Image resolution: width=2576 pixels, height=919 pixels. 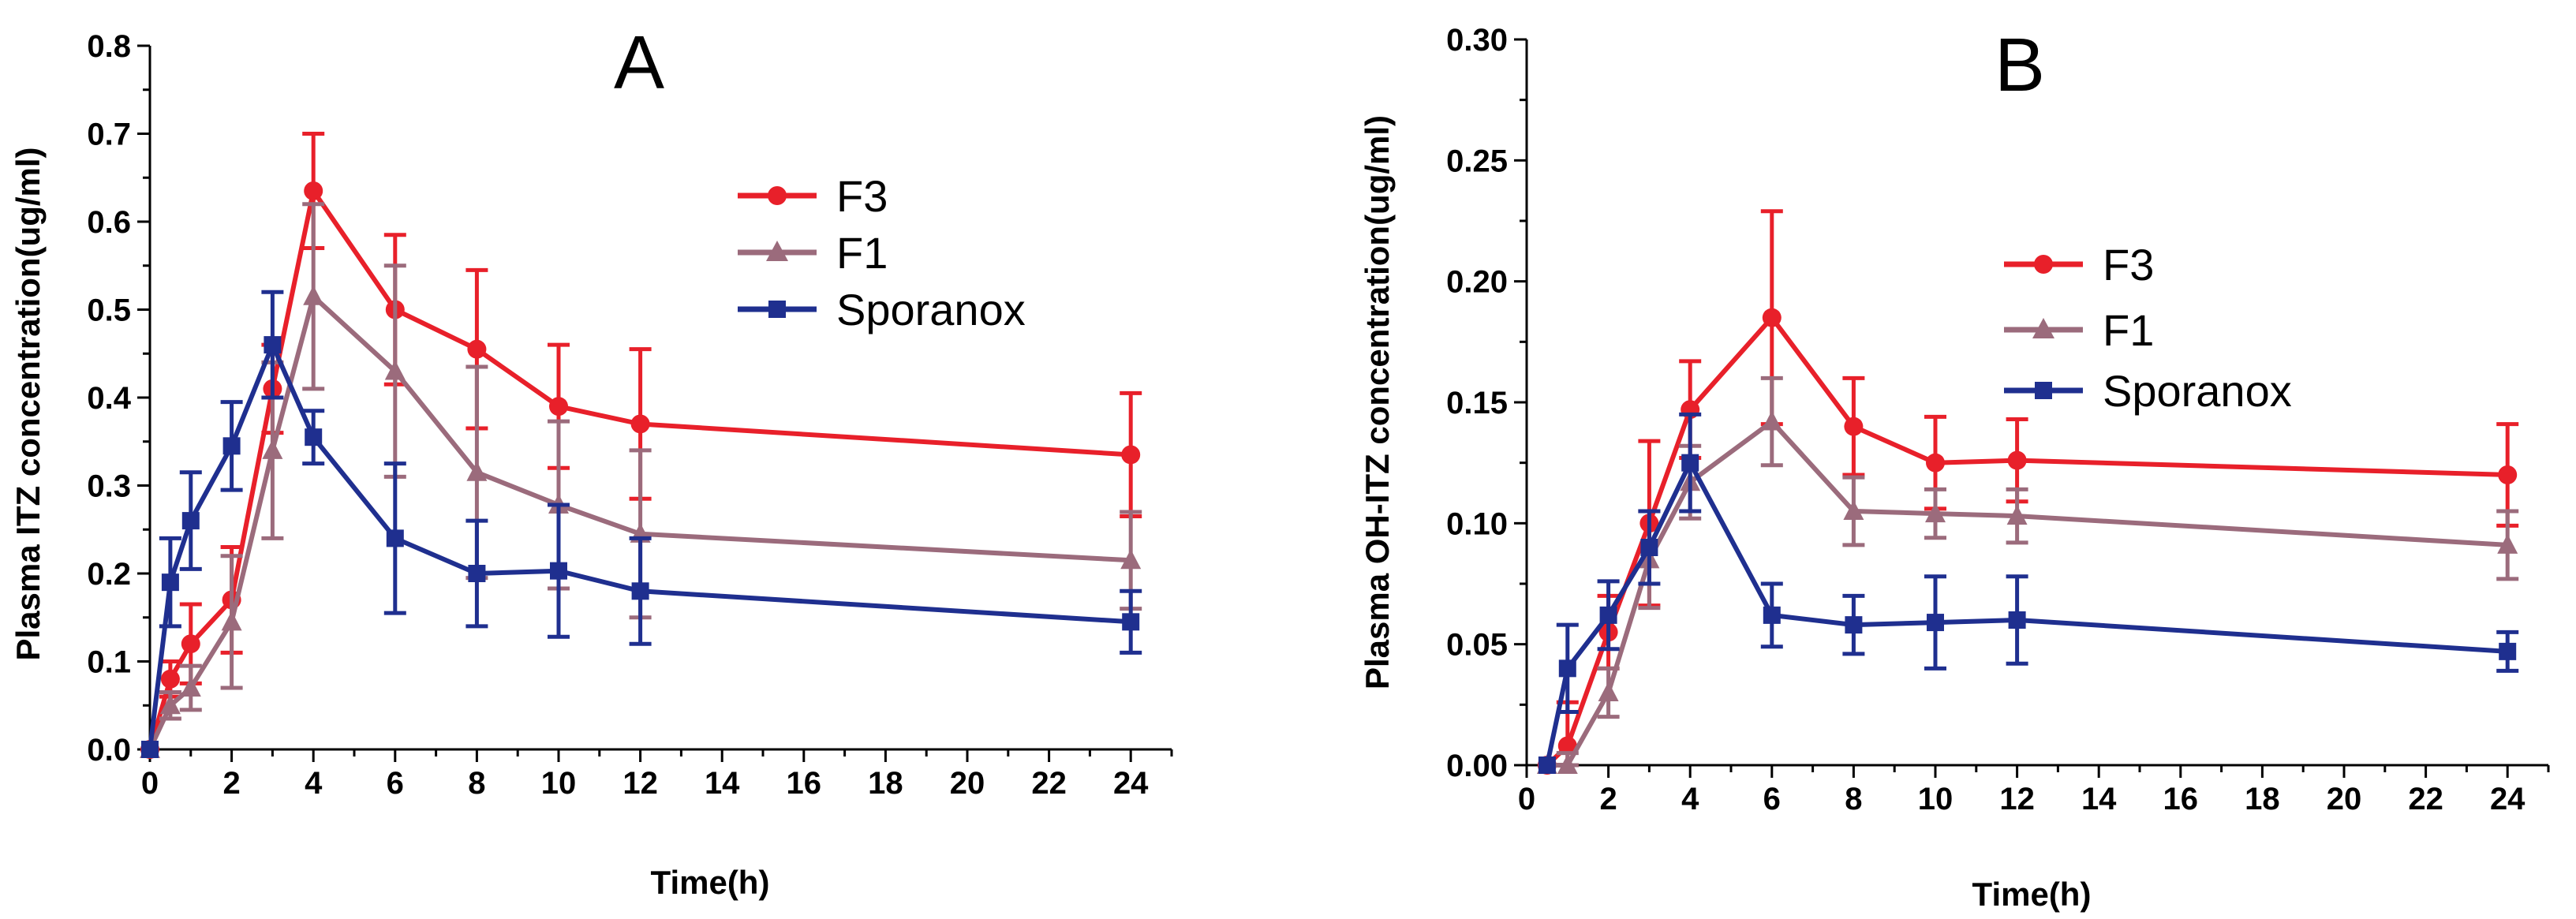 I want to click on panel-label: A, so click(x=639, y=63).